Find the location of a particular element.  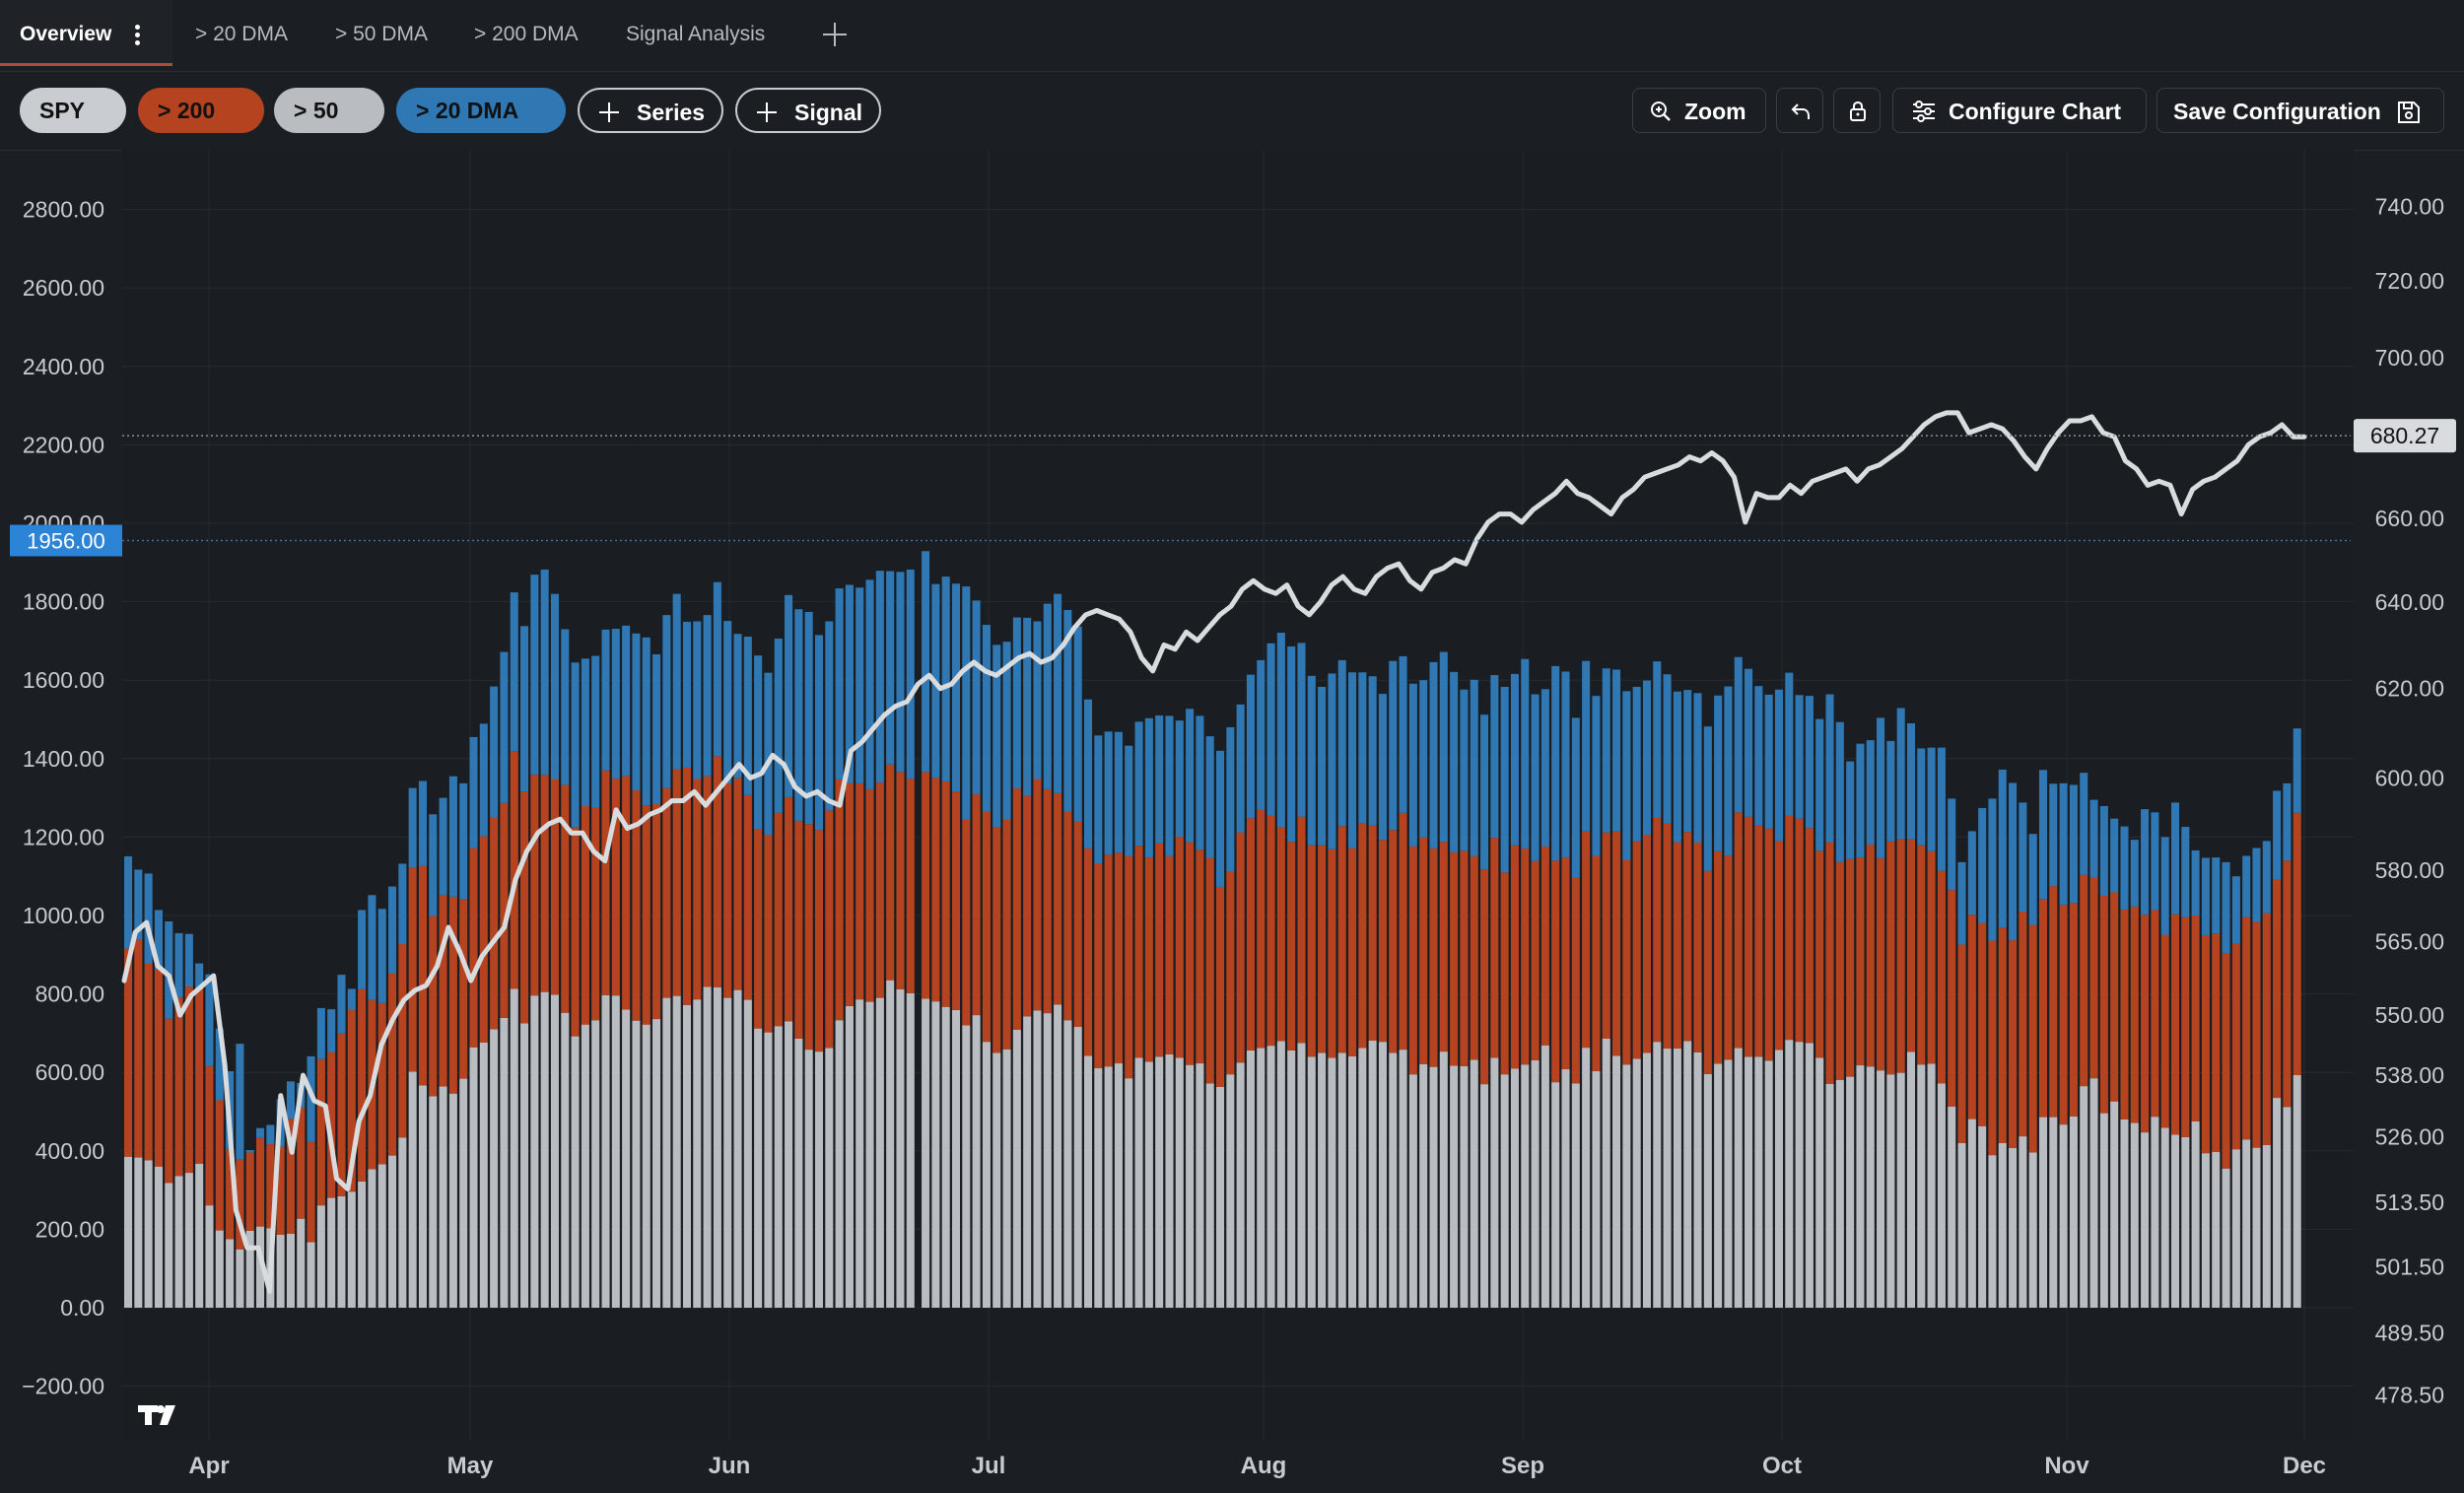

add-series-button: Series is located at coordinates (650, 110).